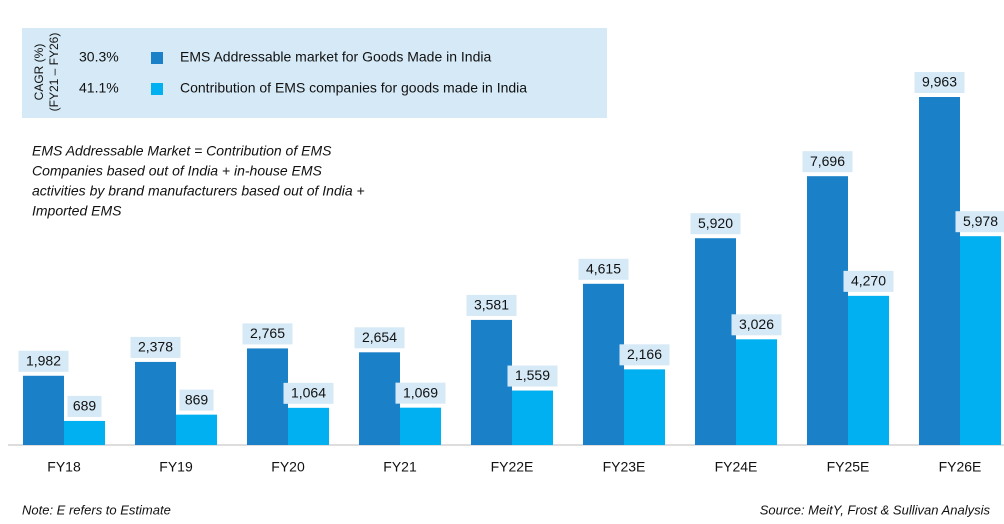 Image resolution: width=1004 pixels, height=524 pixels. Describe the element at coordinates (314, 73) in the screenshot. I see `legend-box` at that location.